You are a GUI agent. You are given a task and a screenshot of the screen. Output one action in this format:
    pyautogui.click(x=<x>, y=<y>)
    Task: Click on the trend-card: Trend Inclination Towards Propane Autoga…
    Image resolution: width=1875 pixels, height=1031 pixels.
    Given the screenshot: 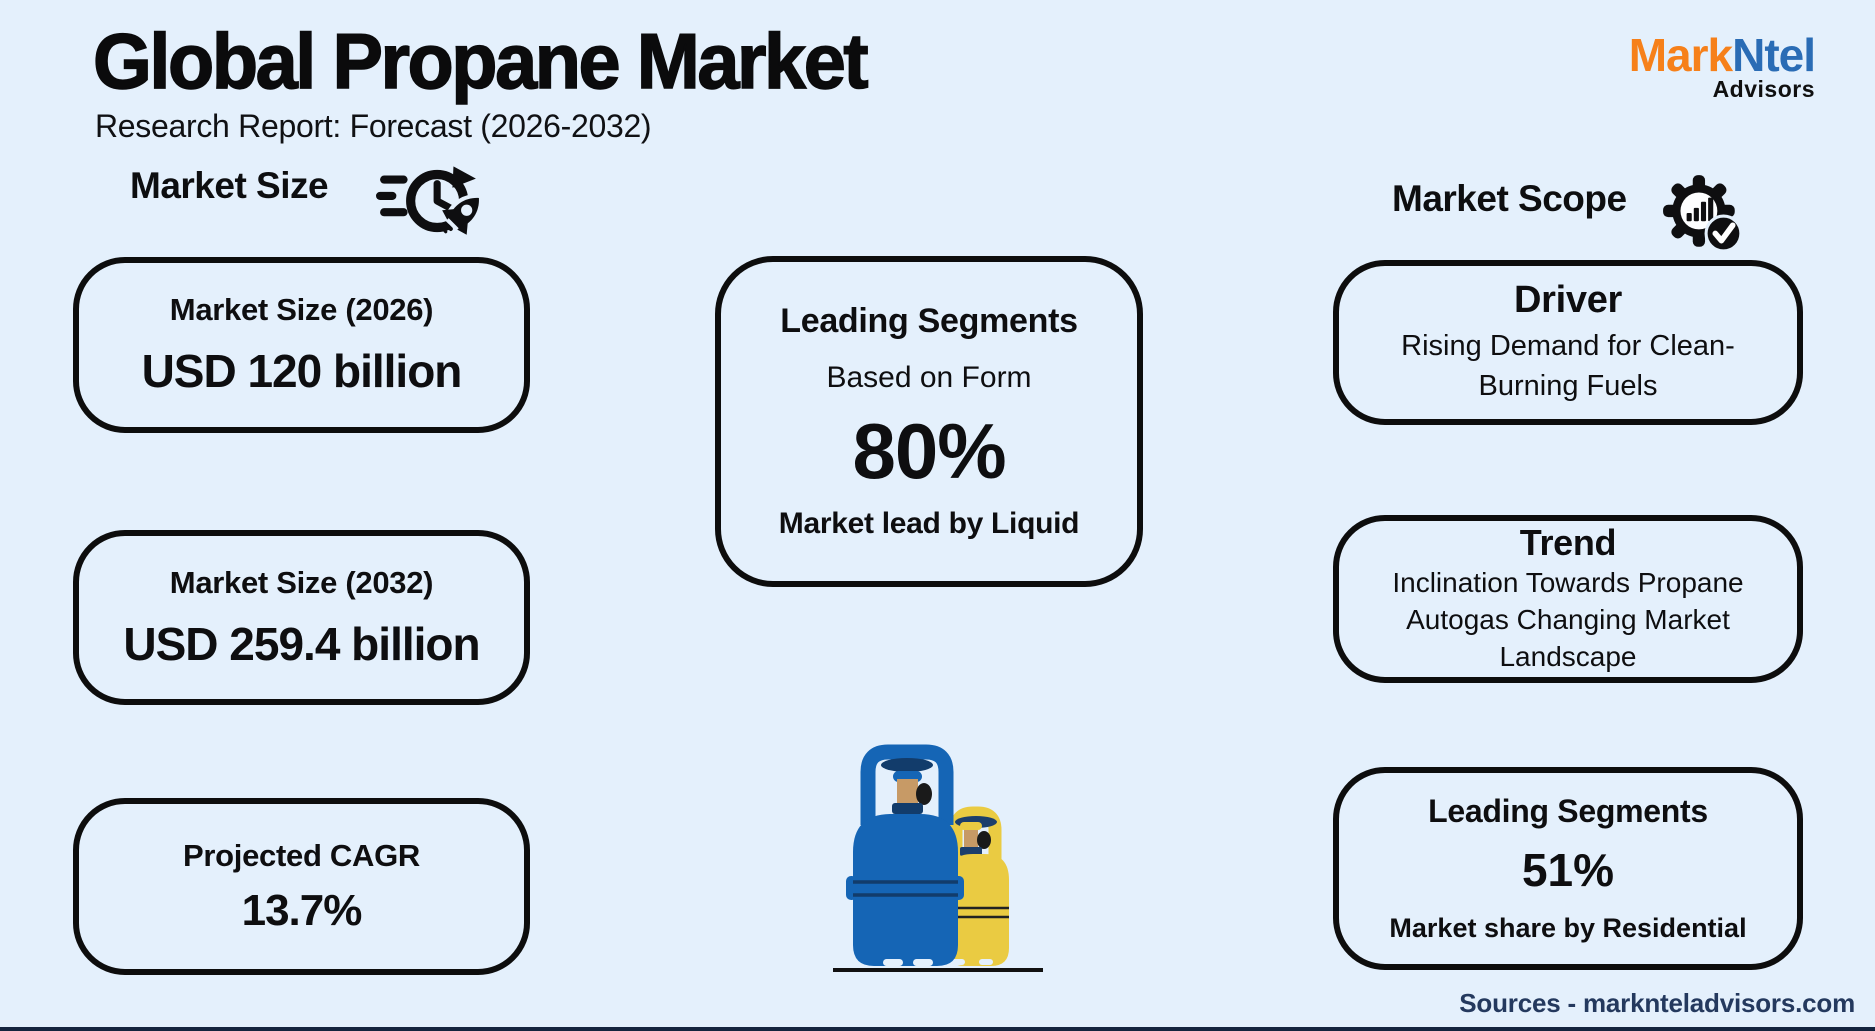 What is the action you would take?
    pyautogui.click(x=1568, y=599)
    